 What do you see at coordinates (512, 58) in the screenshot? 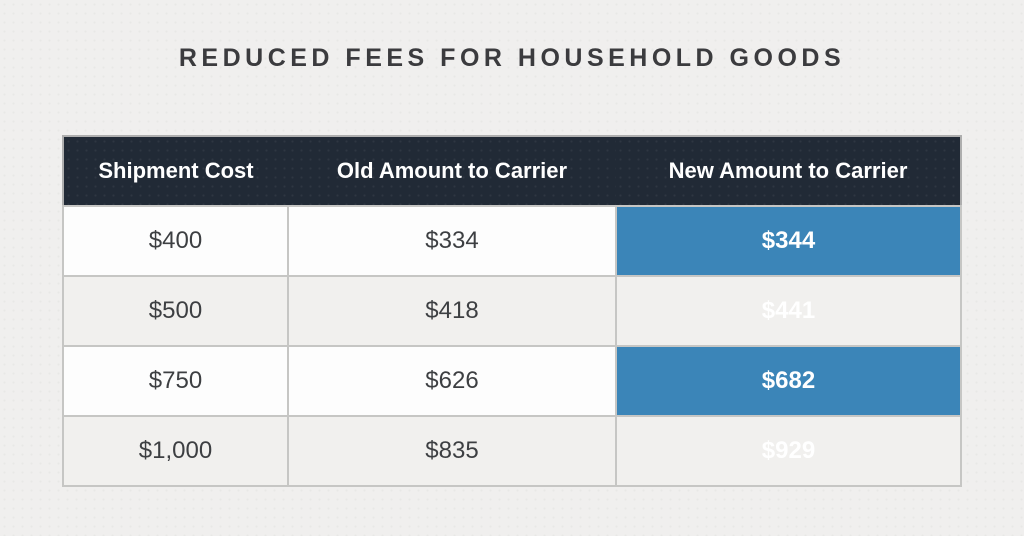
I see `page-title: REDUCED FEES FOR HOUSEHOLD GOODS` at bounding box center [512, 58].